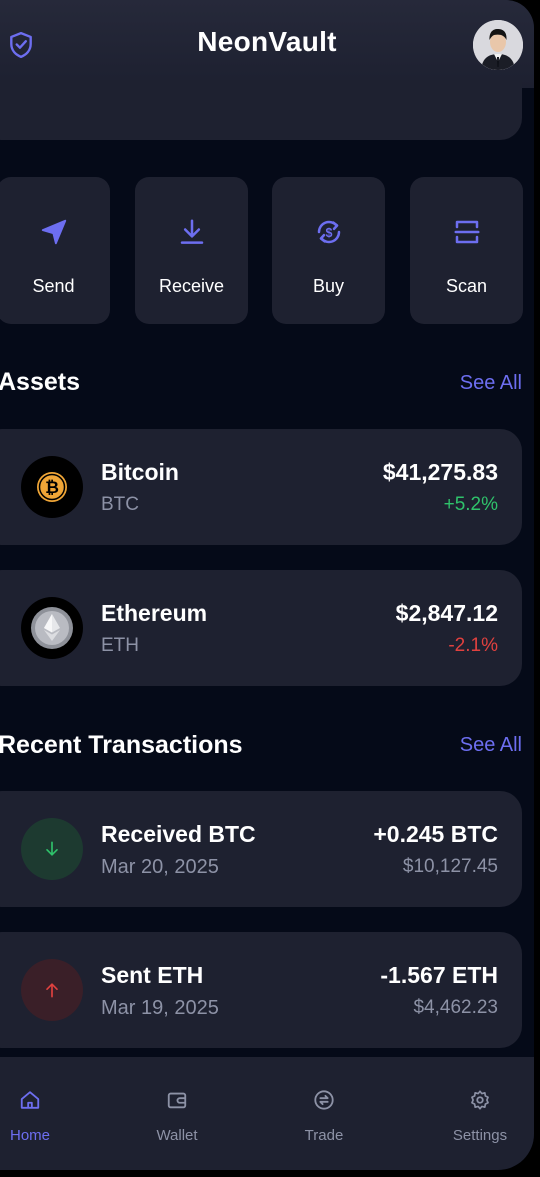  Describe the element at coordinates (21, 45) in the screenshot. I see `shield-check-icon` at that location.